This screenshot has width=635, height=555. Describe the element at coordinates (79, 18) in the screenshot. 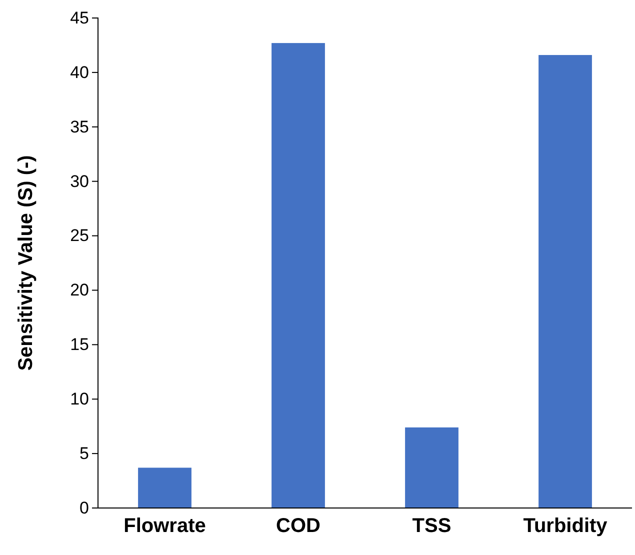

I see `y-tick-label: 45` at that location.